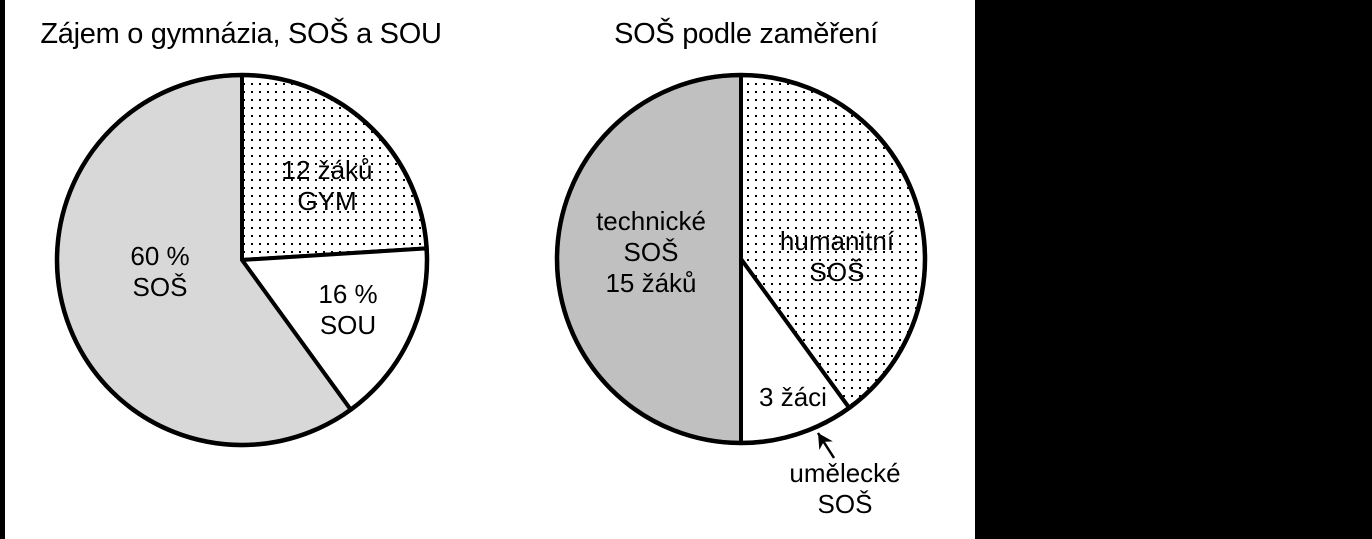  What do you see at coordinates (650, 283) in the screenshot?
I see `pie2-label-technicke-line3: 15 žáků` at bounding box center [650, 283].